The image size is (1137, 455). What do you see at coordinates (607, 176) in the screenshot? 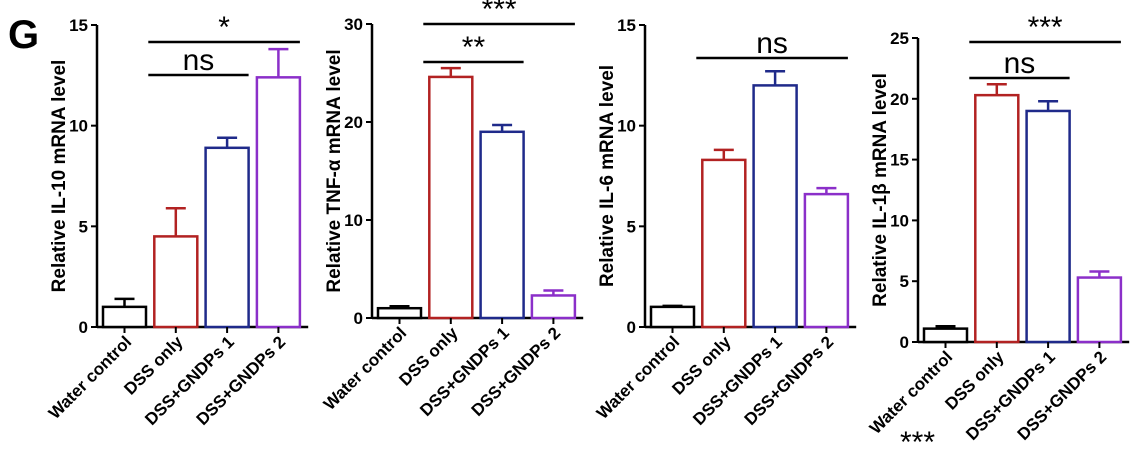
I see `y-axis-label: Relative IL-6 mRNA level` at bounding box center [607, 176].